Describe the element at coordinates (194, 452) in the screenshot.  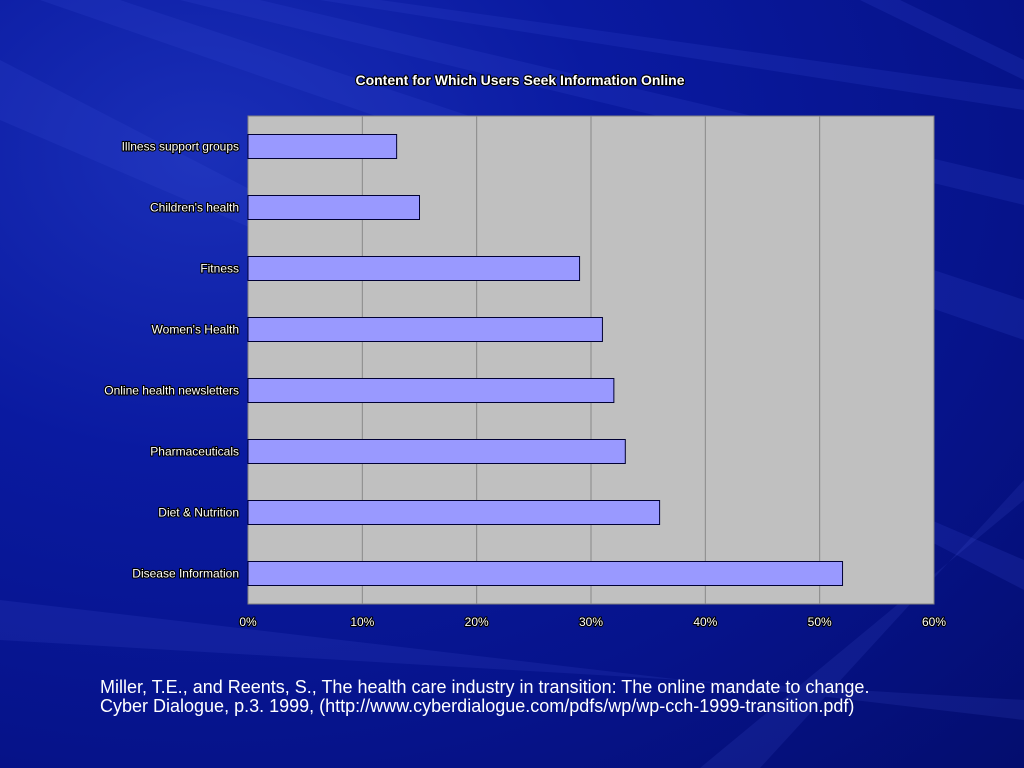
I see `category-label: Pharmaceuticals` at that location.